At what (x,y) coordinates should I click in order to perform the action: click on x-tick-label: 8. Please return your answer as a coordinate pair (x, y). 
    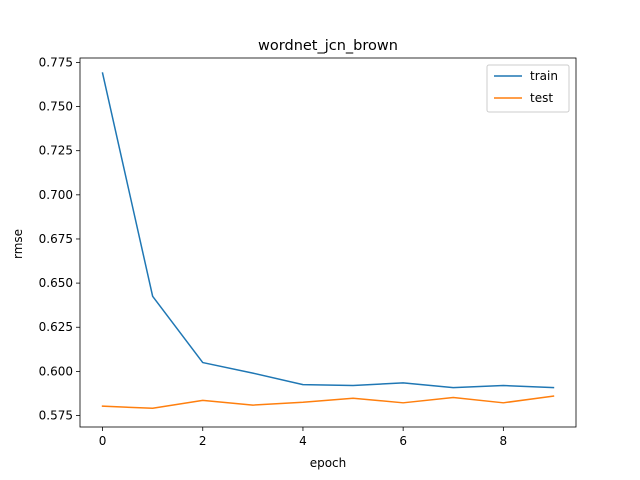
    Looking at the image, I should click on (504, 441).